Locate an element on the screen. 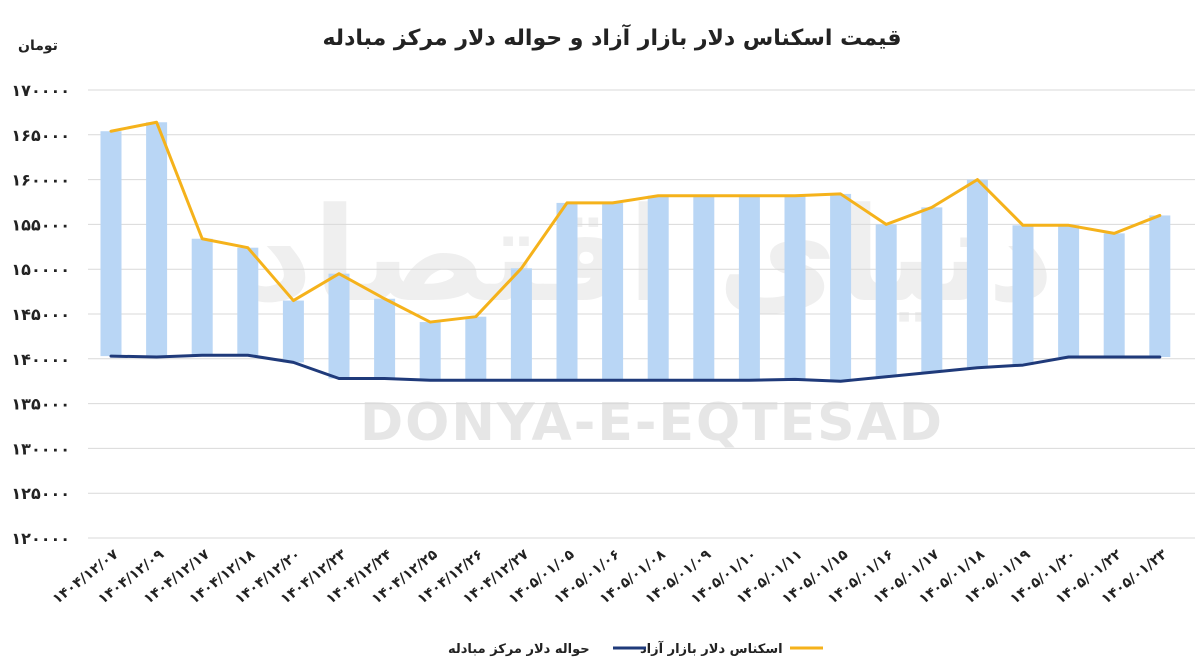 This screenshot has width=1200, height=669. y-tick-label: ۱۲۰۰۰۰ is located at coordinates (40, 538).